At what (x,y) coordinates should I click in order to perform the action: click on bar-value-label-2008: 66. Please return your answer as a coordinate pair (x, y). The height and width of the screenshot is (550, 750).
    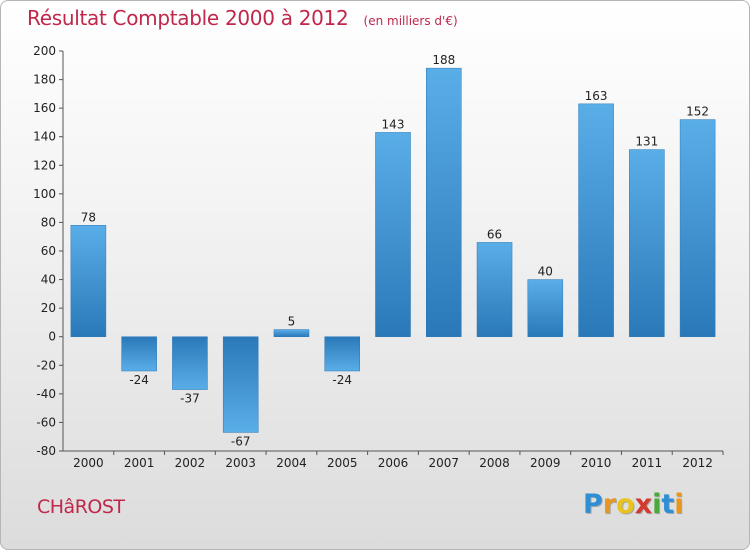
    Looking at the image, I should click on (494, 234).